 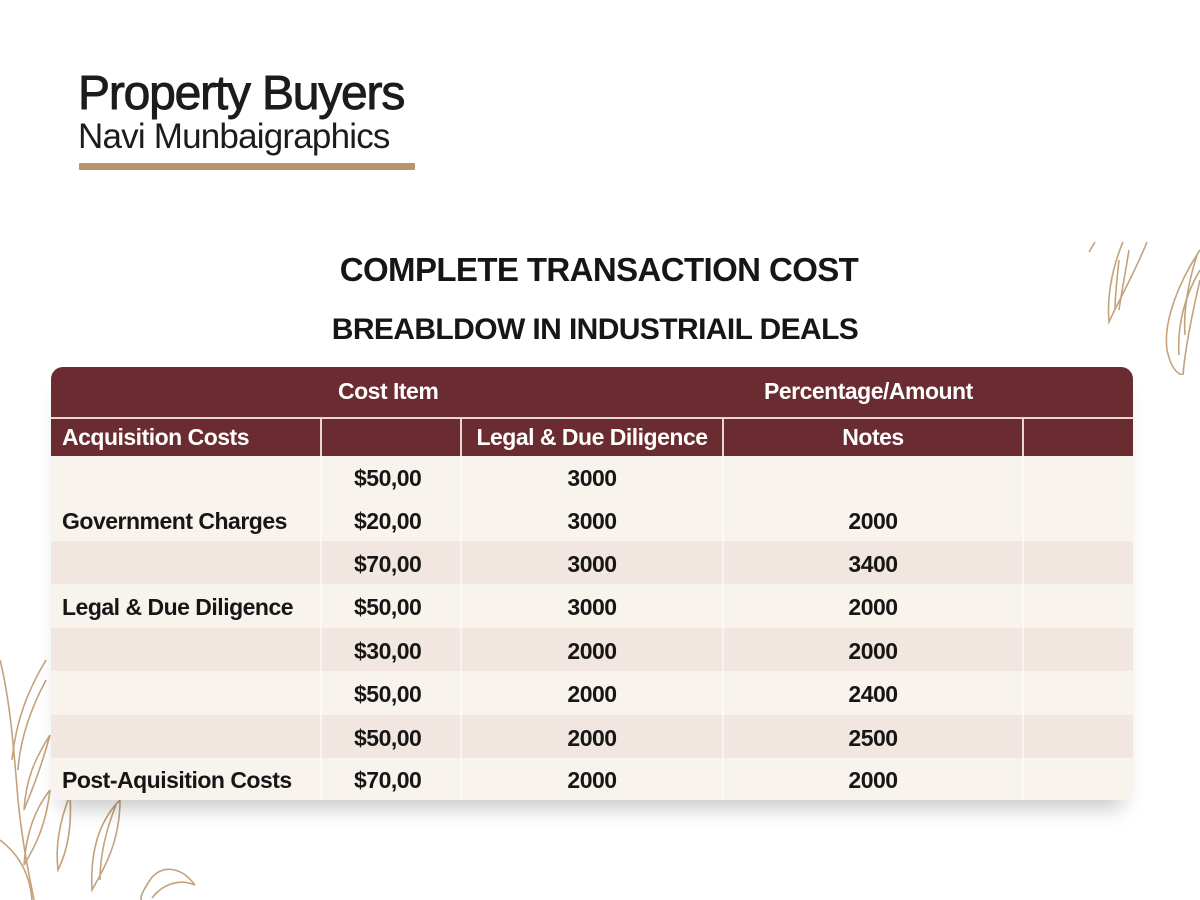 I want to click on brand-underline, so click(x=247, y=166).